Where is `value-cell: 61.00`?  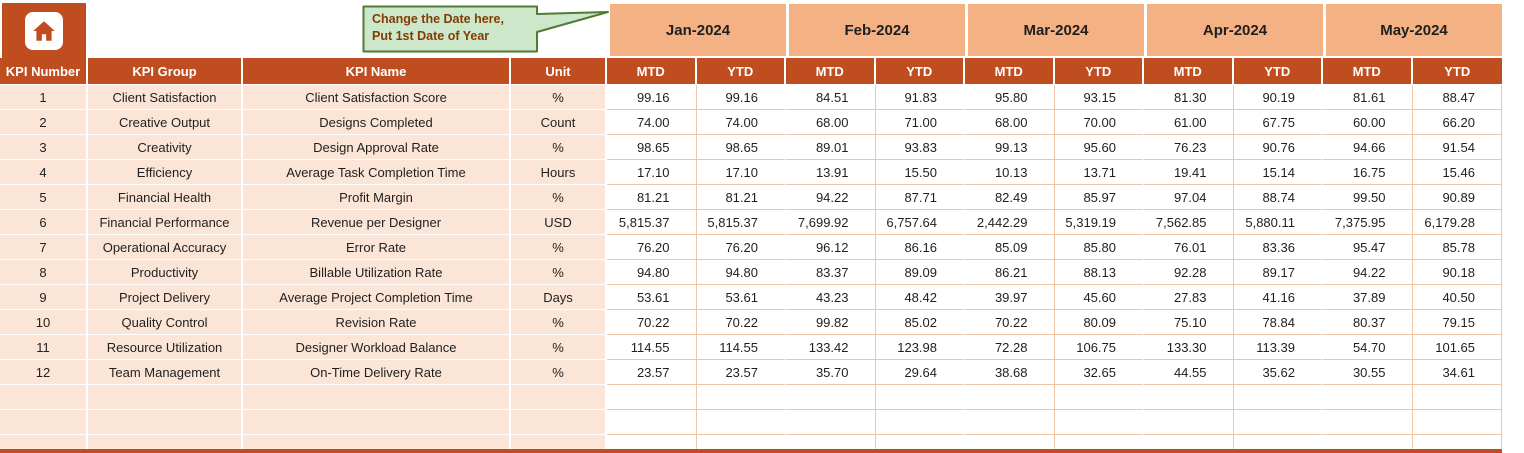
value-cell: 61.00 is located at coordinates (1189, 122).